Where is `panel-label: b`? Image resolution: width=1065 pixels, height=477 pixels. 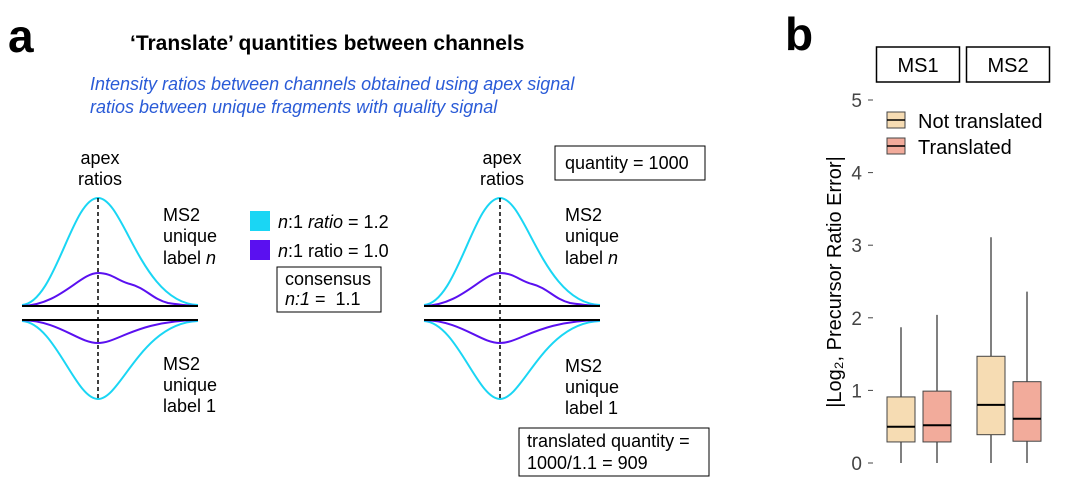 panel-label: b is located at coordinates (799, 34).